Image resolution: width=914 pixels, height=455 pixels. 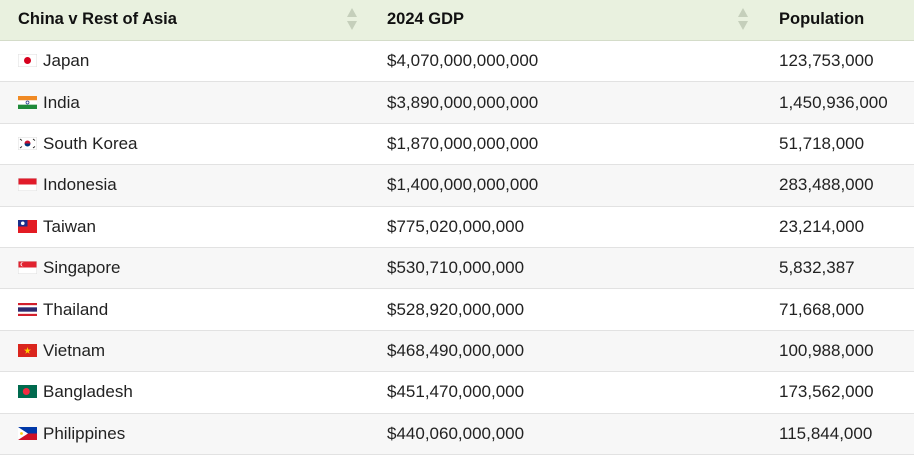 I want to click on column-header-country: China v Rest of Asia, so click(x=184, y=20).